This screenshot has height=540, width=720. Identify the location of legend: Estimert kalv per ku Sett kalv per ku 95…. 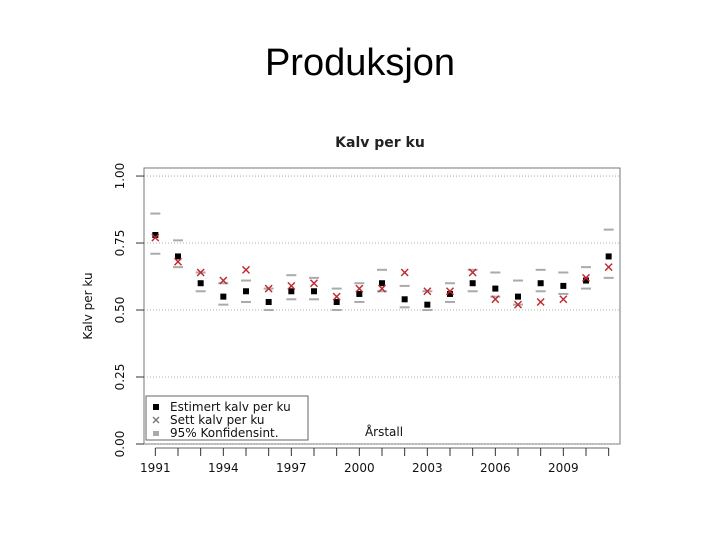
(227, 418).